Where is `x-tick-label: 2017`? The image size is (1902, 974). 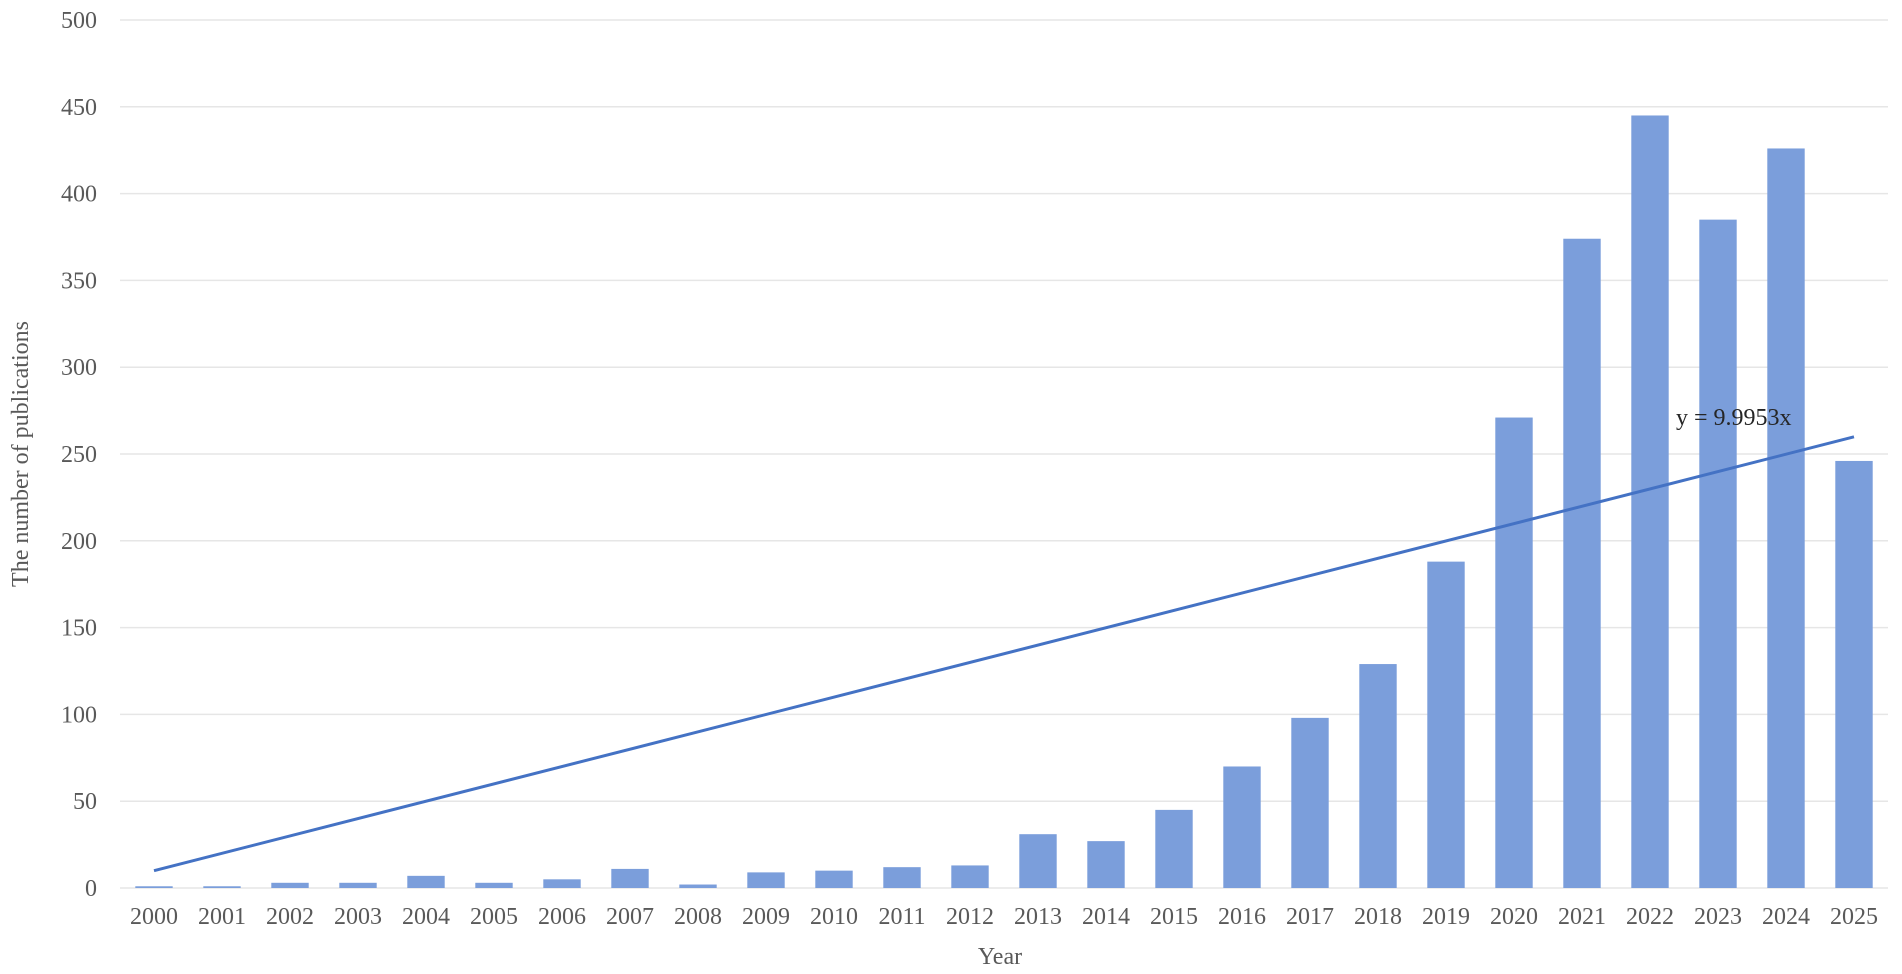
x-tick-label: 2017 is located at coordinates (1310, 917).